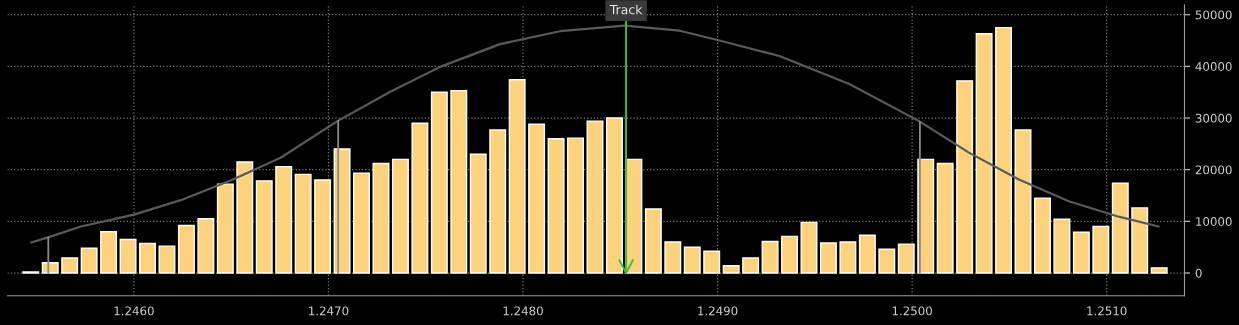  What do you see at coordinates (329, 311) in the screenshot?
I see `x-tick-label: 1.2470` at bounding box center [329, 311].